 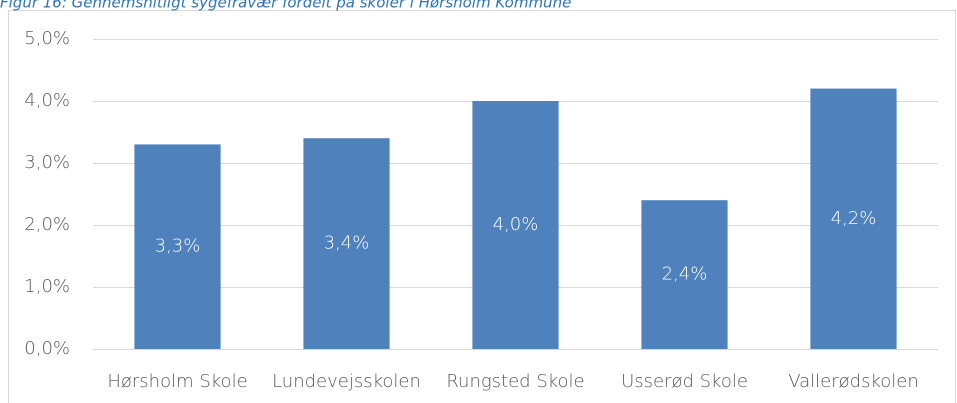 I want to click on y-tick-label: 2,0%, so click(x=47, y=224).